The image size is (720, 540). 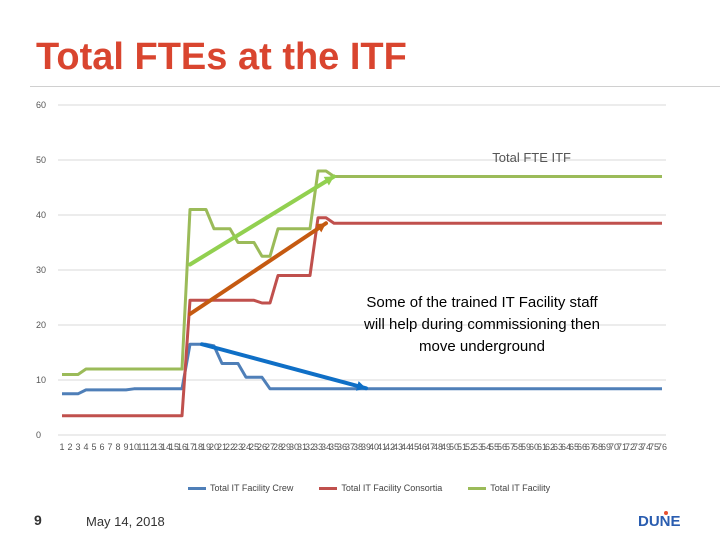 I want to click on legend-swatch-consortia, so click(x=328, y=488).